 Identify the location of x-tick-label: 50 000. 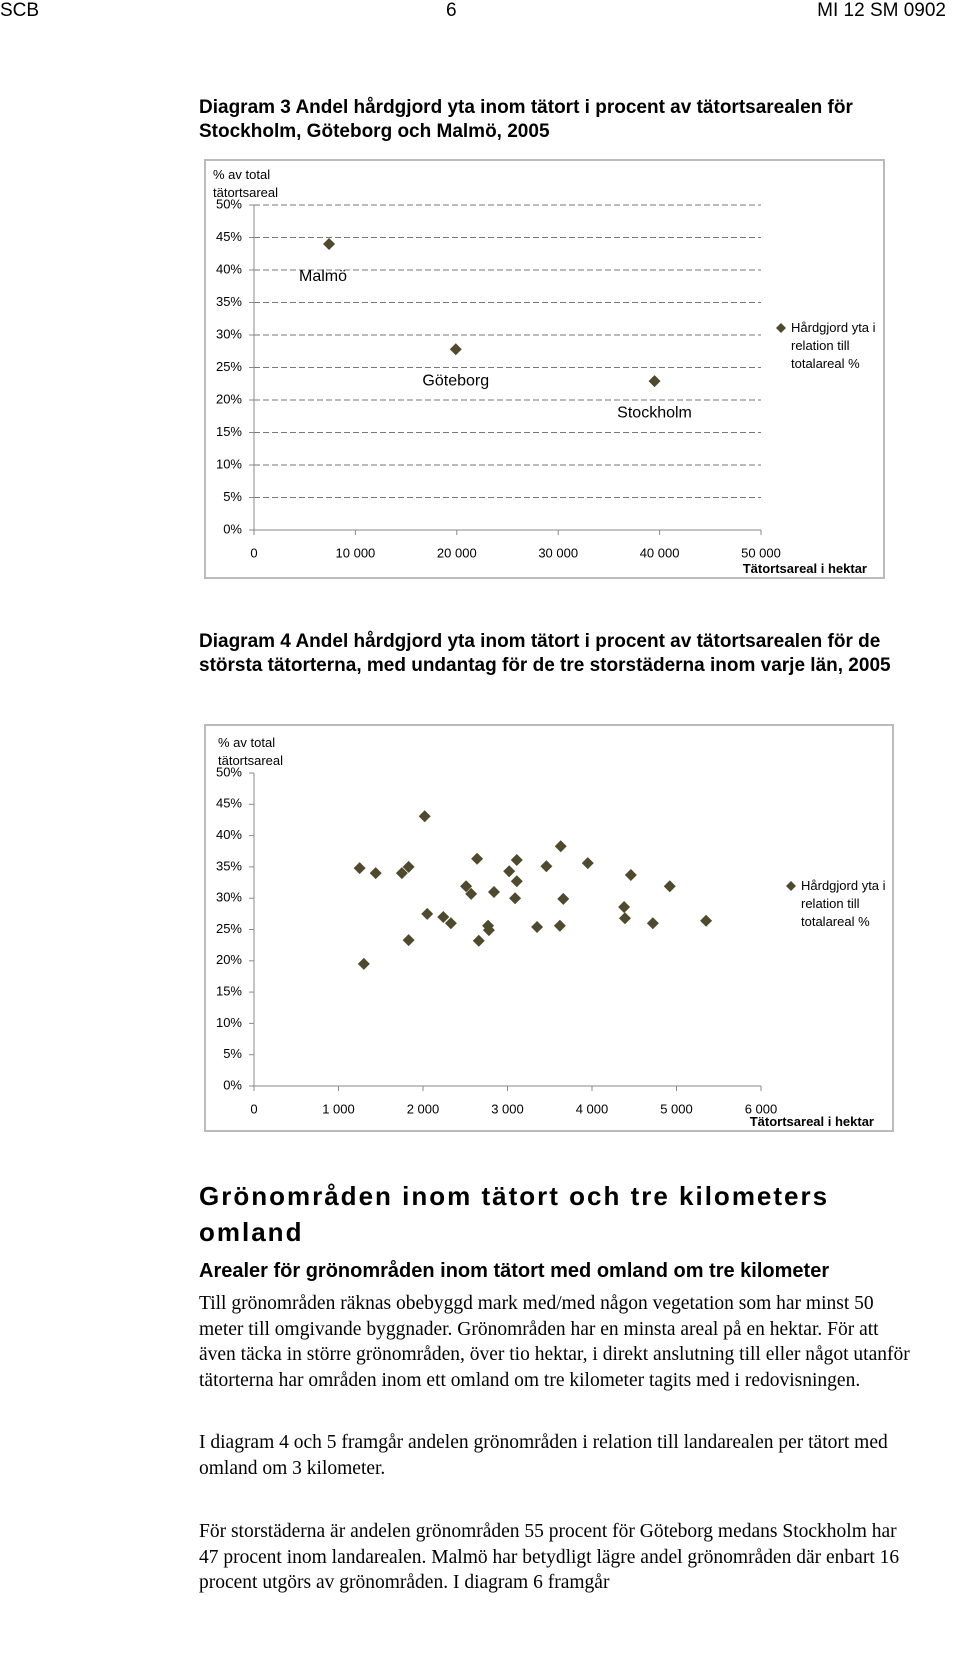
(761, 552).